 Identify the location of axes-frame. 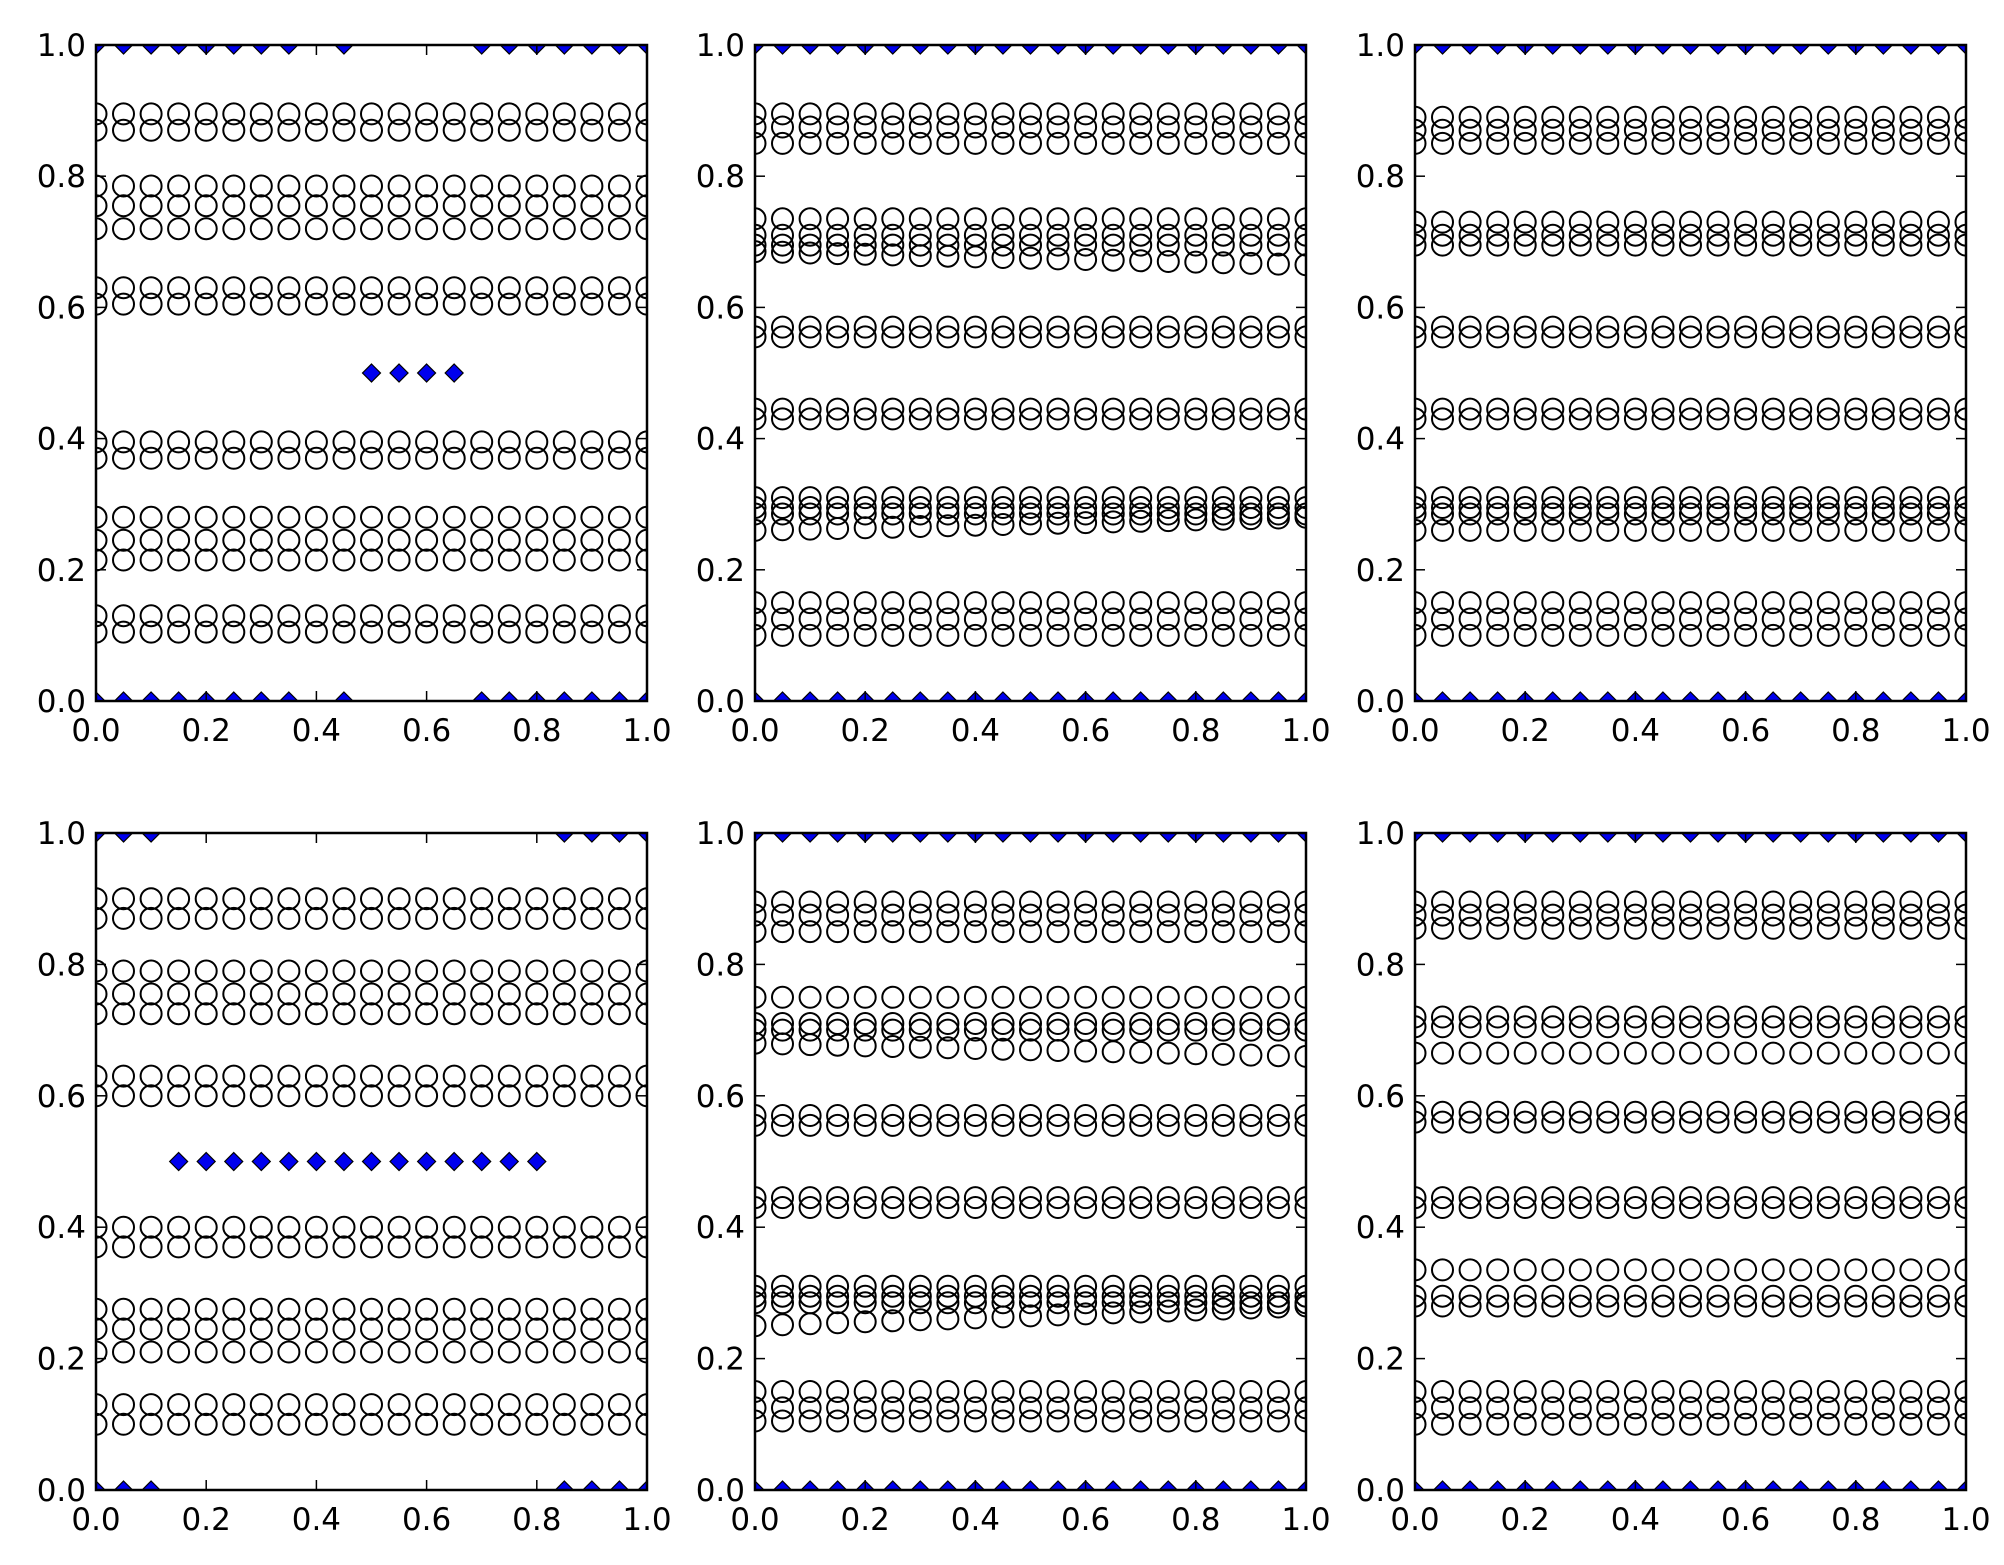
(1690, 373).